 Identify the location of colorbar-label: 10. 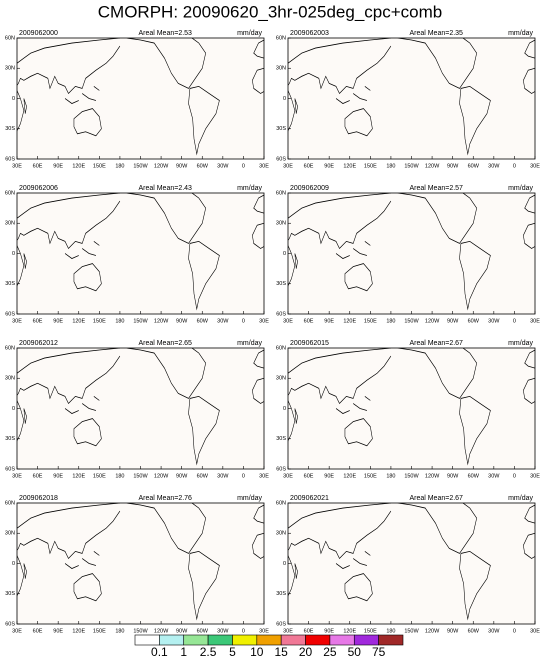
(257, 651).